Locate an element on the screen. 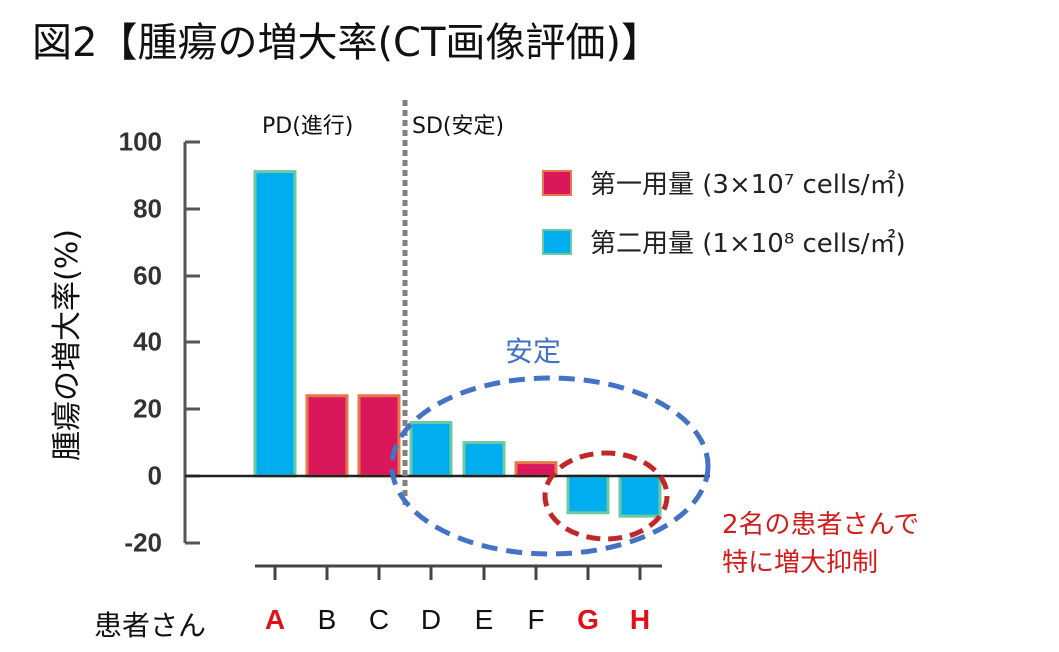 This screenshot has width=1059, height=652. x-category-G: G is located at coordinates (588, 619).